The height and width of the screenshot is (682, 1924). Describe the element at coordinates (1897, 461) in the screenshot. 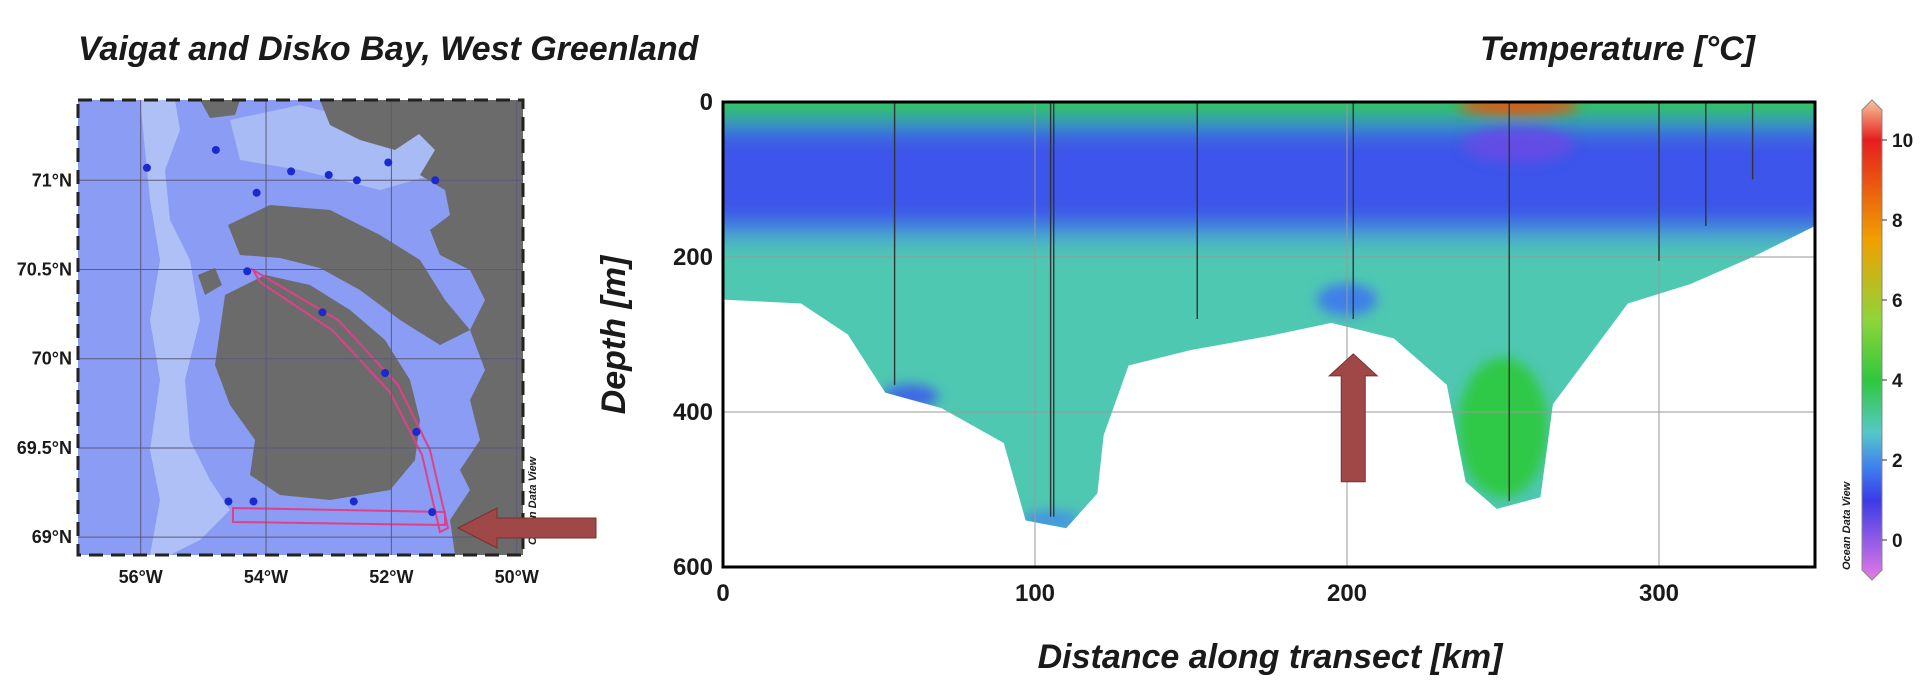

I see `colorbar-tick-label: 2` at that location.